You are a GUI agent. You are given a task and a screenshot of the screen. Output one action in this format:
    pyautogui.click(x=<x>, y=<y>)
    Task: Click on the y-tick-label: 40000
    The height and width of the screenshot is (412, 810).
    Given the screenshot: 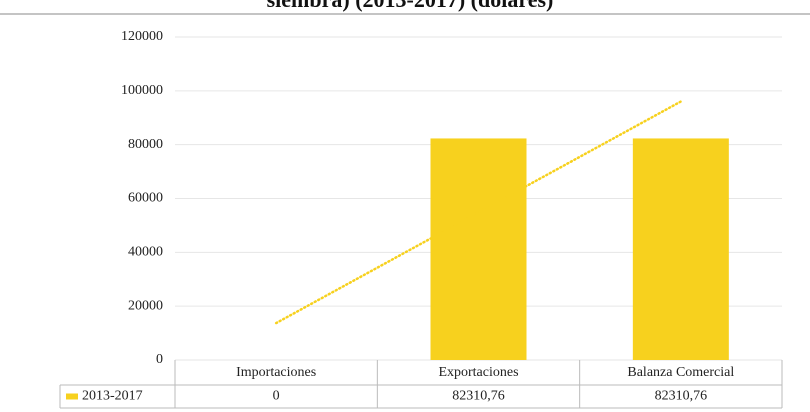 What is the action you would take?
    pyautogui.click(x=145, y=252)
    